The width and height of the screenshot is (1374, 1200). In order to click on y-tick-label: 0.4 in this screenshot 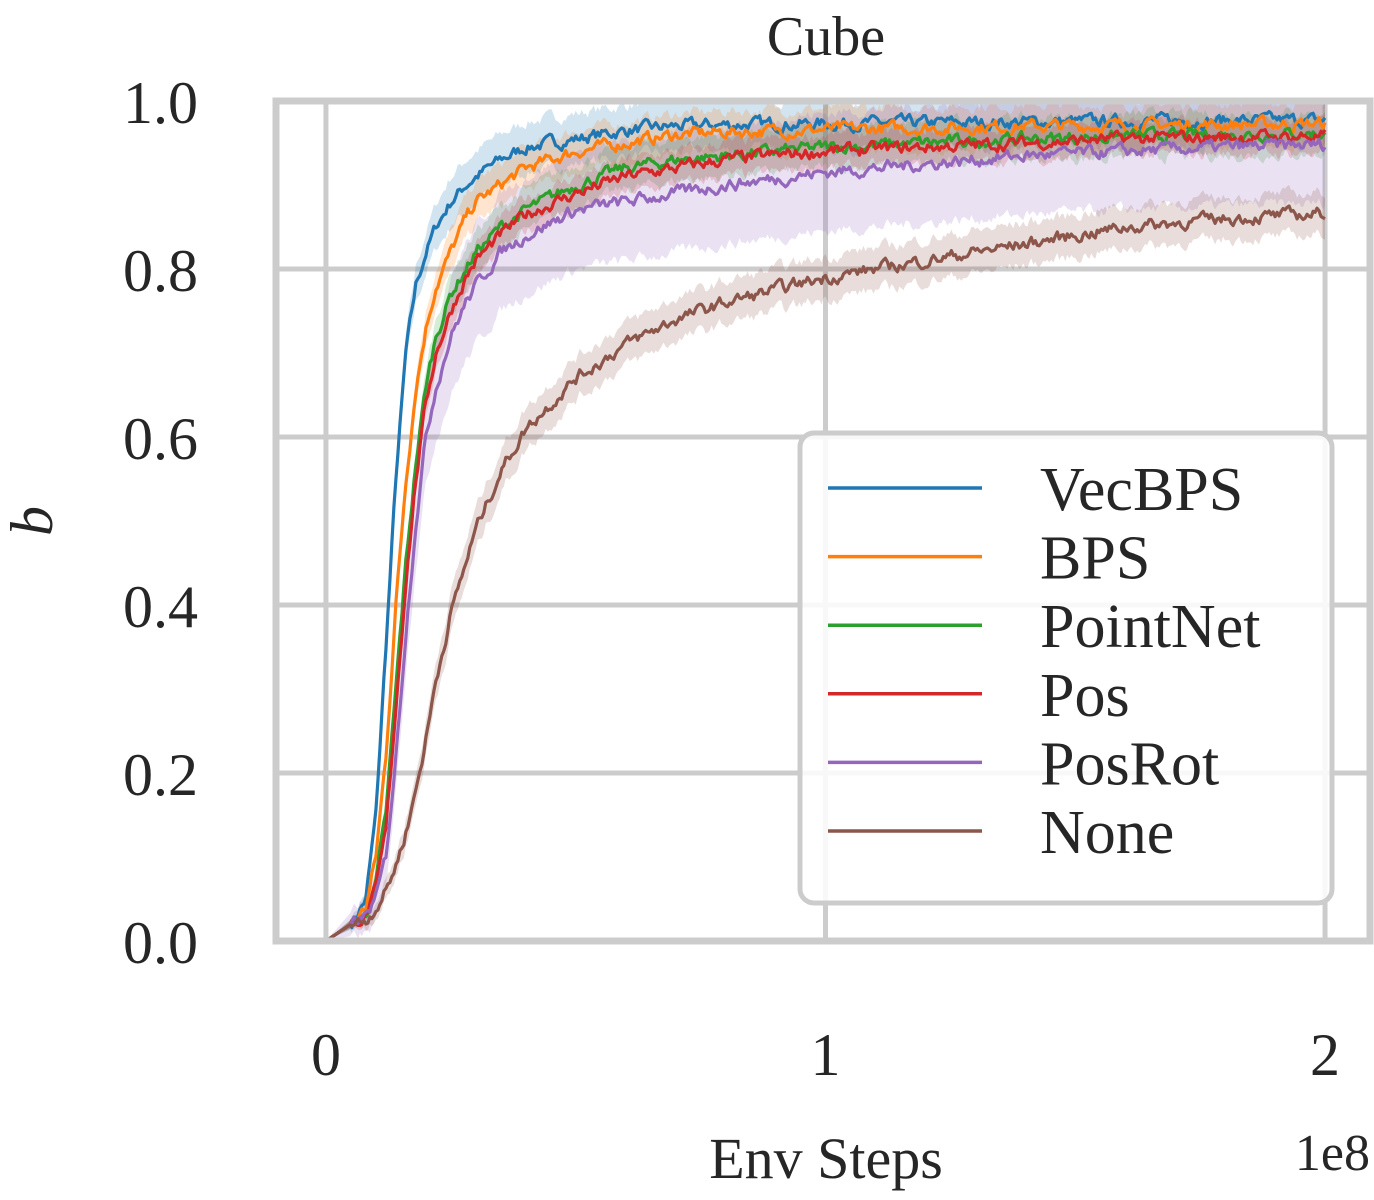, I will do `click(160, 607)`.